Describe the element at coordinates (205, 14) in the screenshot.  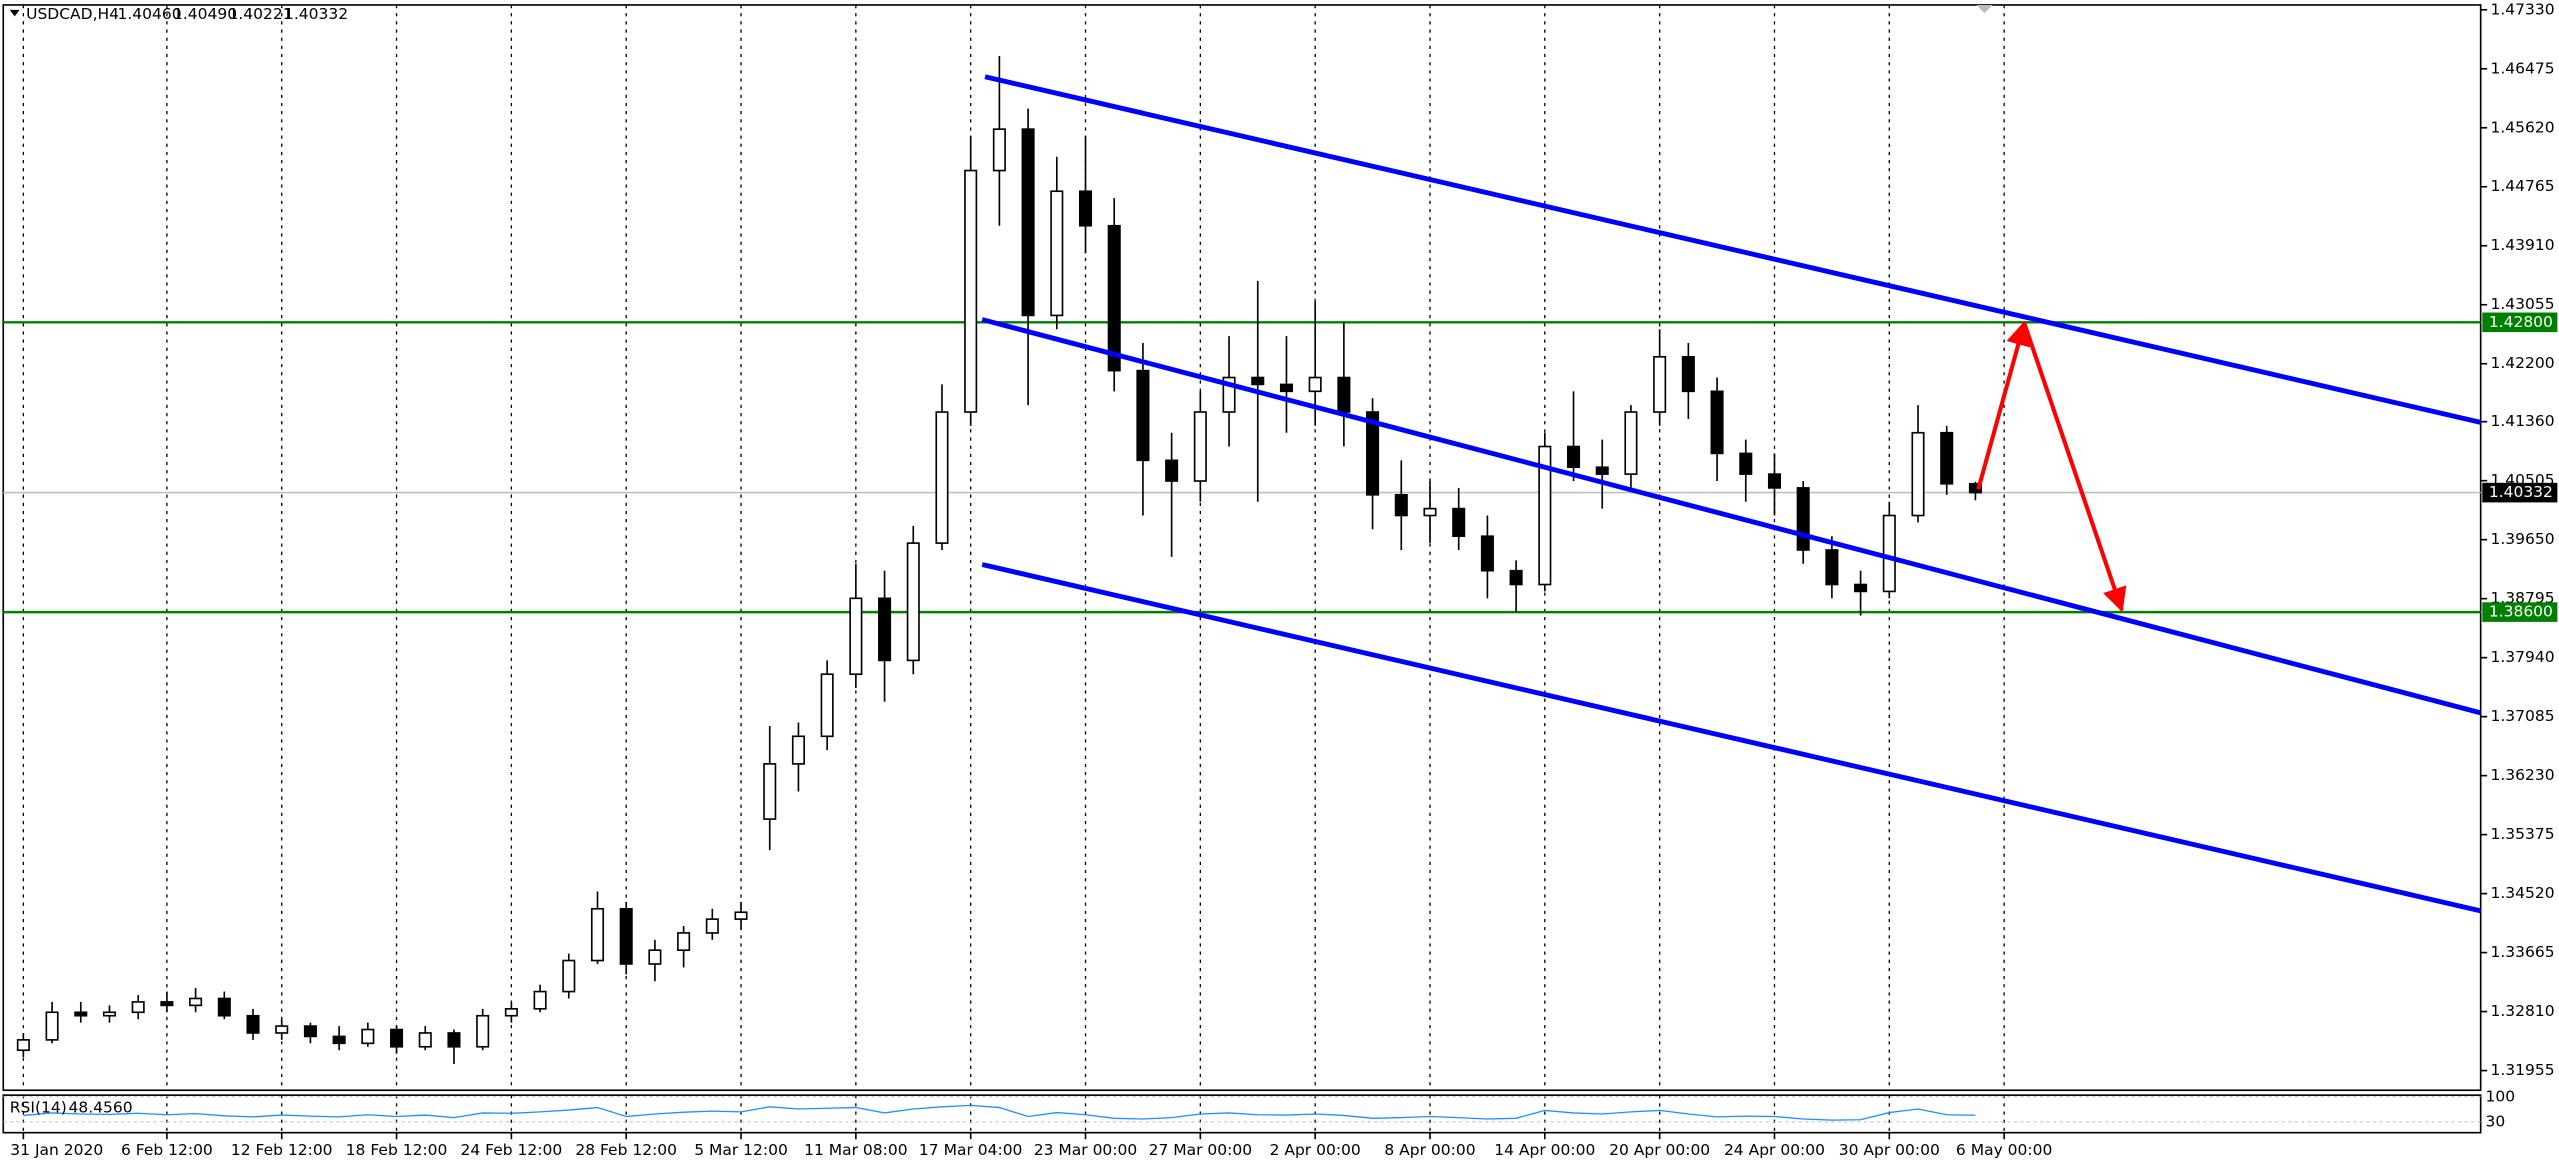
I see `quote-value: 1.40490` at that location.